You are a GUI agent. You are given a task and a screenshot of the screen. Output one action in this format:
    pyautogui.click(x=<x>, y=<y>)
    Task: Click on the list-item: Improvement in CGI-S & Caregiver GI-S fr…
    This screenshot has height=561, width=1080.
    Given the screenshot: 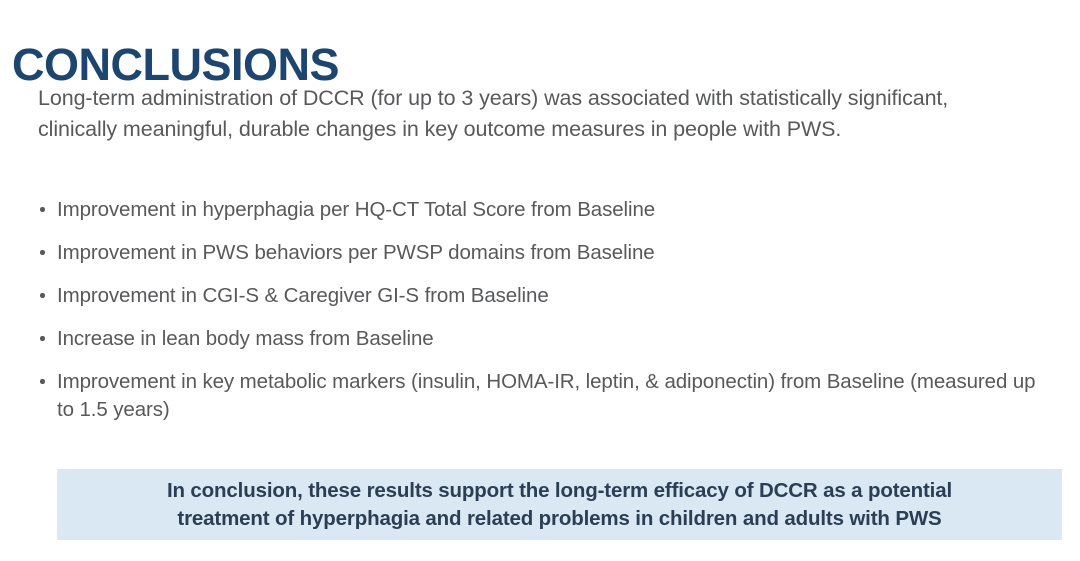 What is the action you would take?
    pyautogui.click(x=540, y=296)
    